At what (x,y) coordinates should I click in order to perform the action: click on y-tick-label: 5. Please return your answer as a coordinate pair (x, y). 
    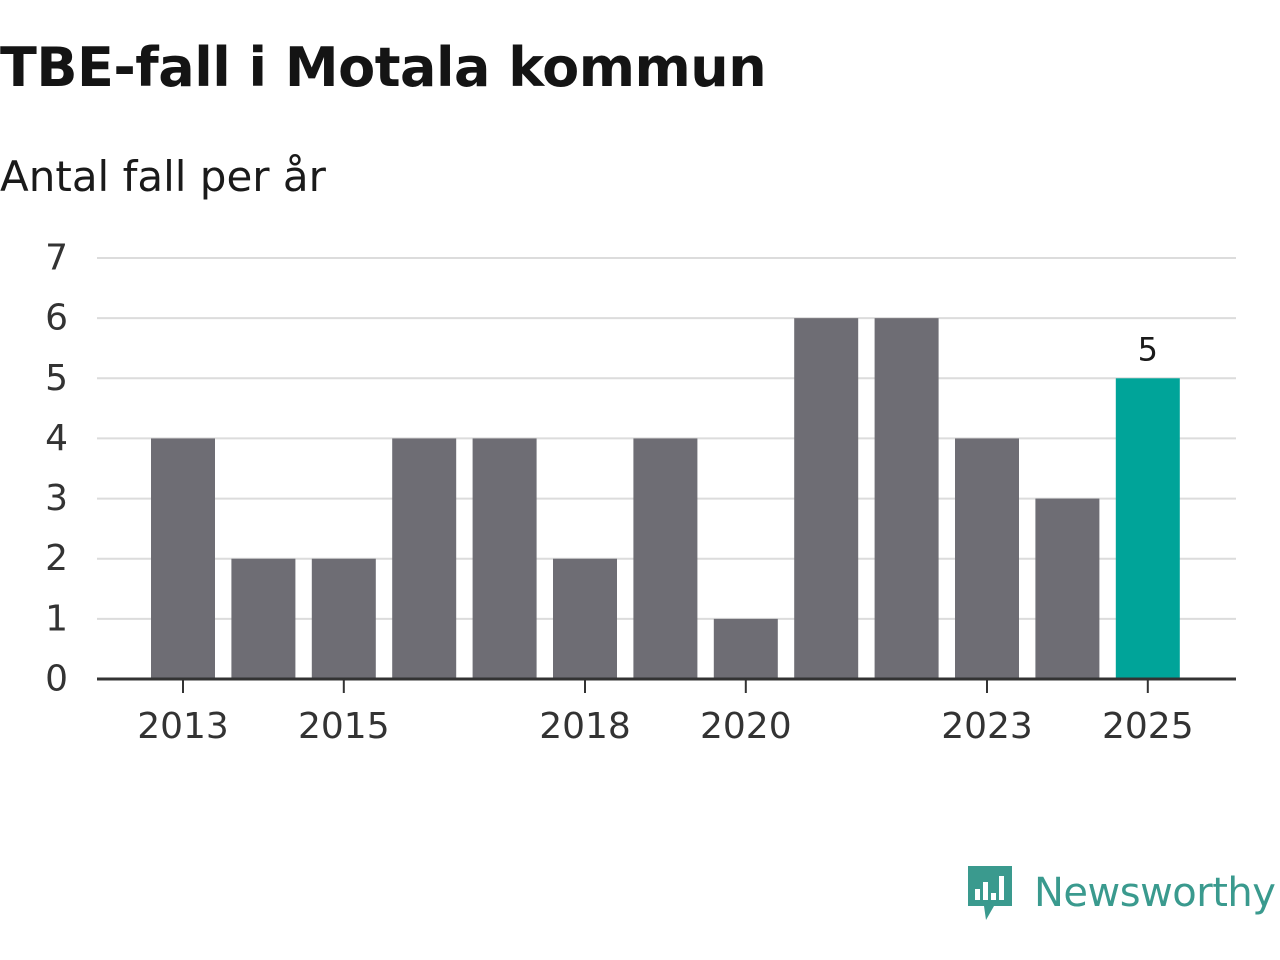
    Looking at the image, I should click on (56, 378).